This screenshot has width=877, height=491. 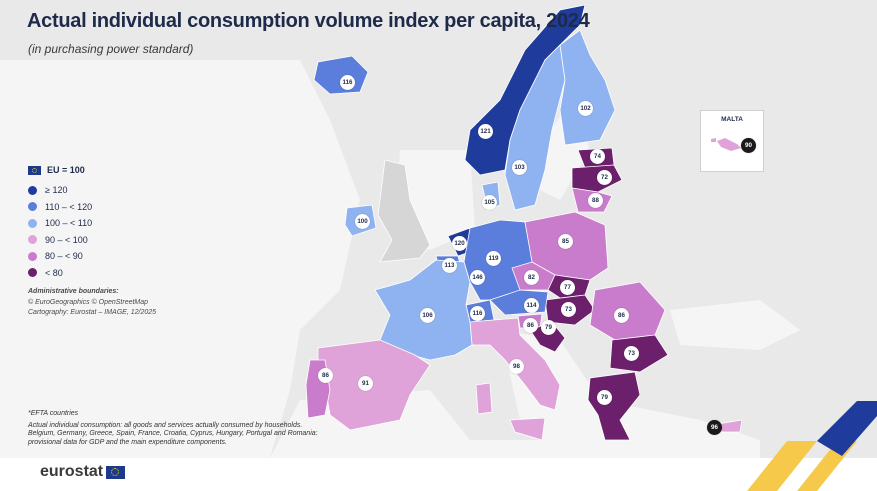 I want to click on malta-inset-label: MALTA, so click(x=732, y=119).